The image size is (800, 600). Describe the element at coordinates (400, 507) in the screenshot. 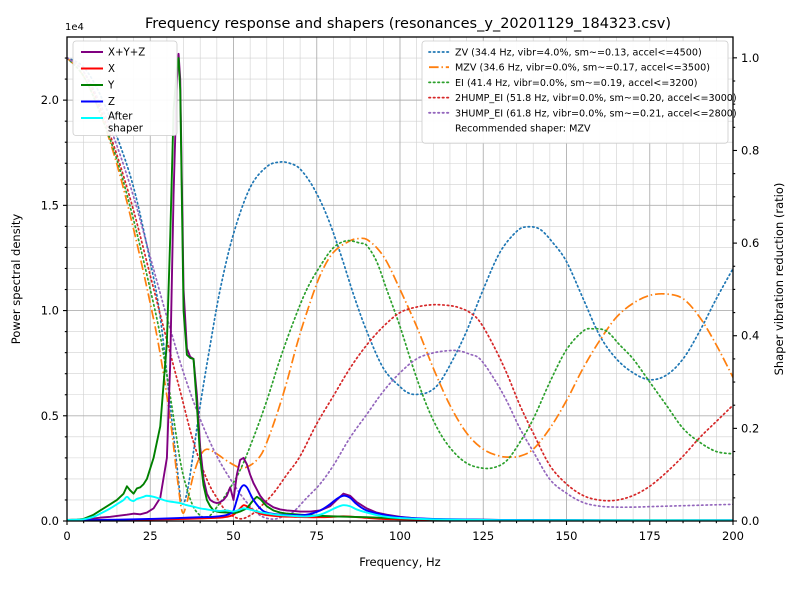

I see `psd-curve-after-shaper` at that location.